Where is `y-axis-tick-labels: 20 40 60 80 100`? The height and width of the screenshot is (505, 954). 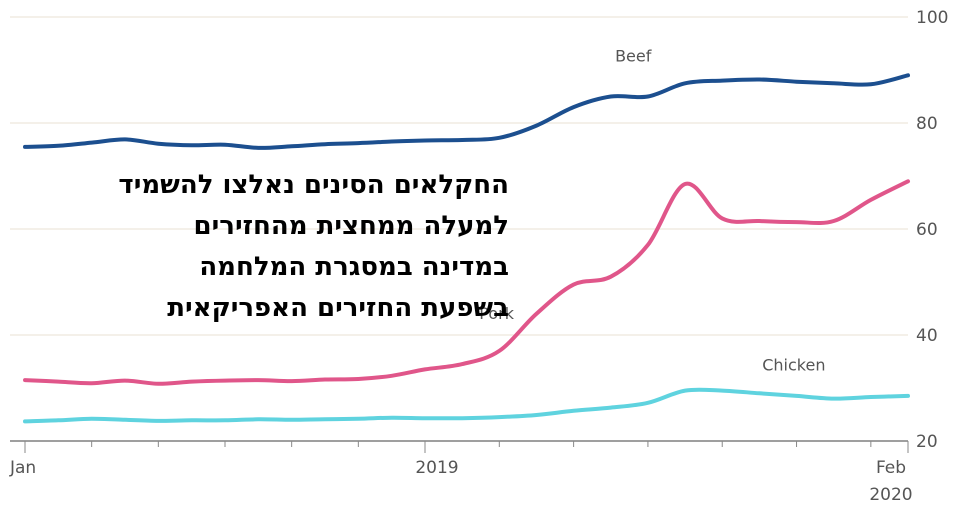
y-axis-tick-labels: 20 40 60 80 100 is located at coordinates (932, 230).